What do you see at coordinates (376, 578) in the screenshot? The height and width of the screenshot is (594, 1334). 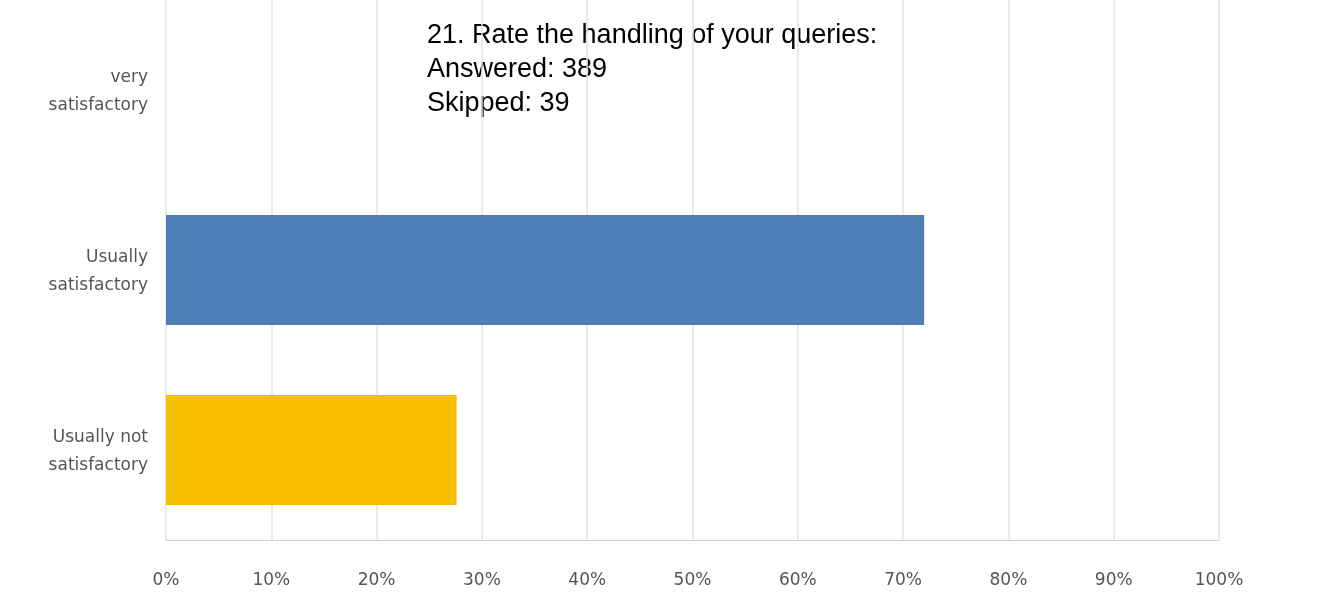 I see `x-tick-label: 20%` at bounding box center [376, 578].